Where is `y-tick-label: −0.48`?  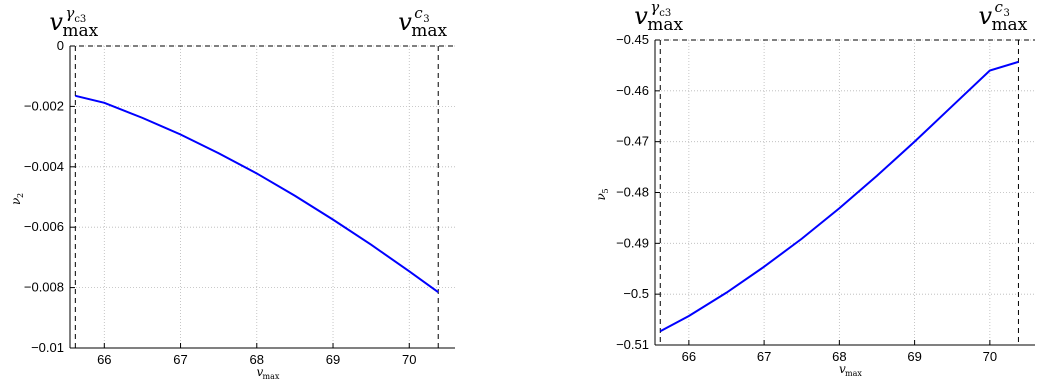
y-tick-label: −0.48 is located at coordinates (632, 192).